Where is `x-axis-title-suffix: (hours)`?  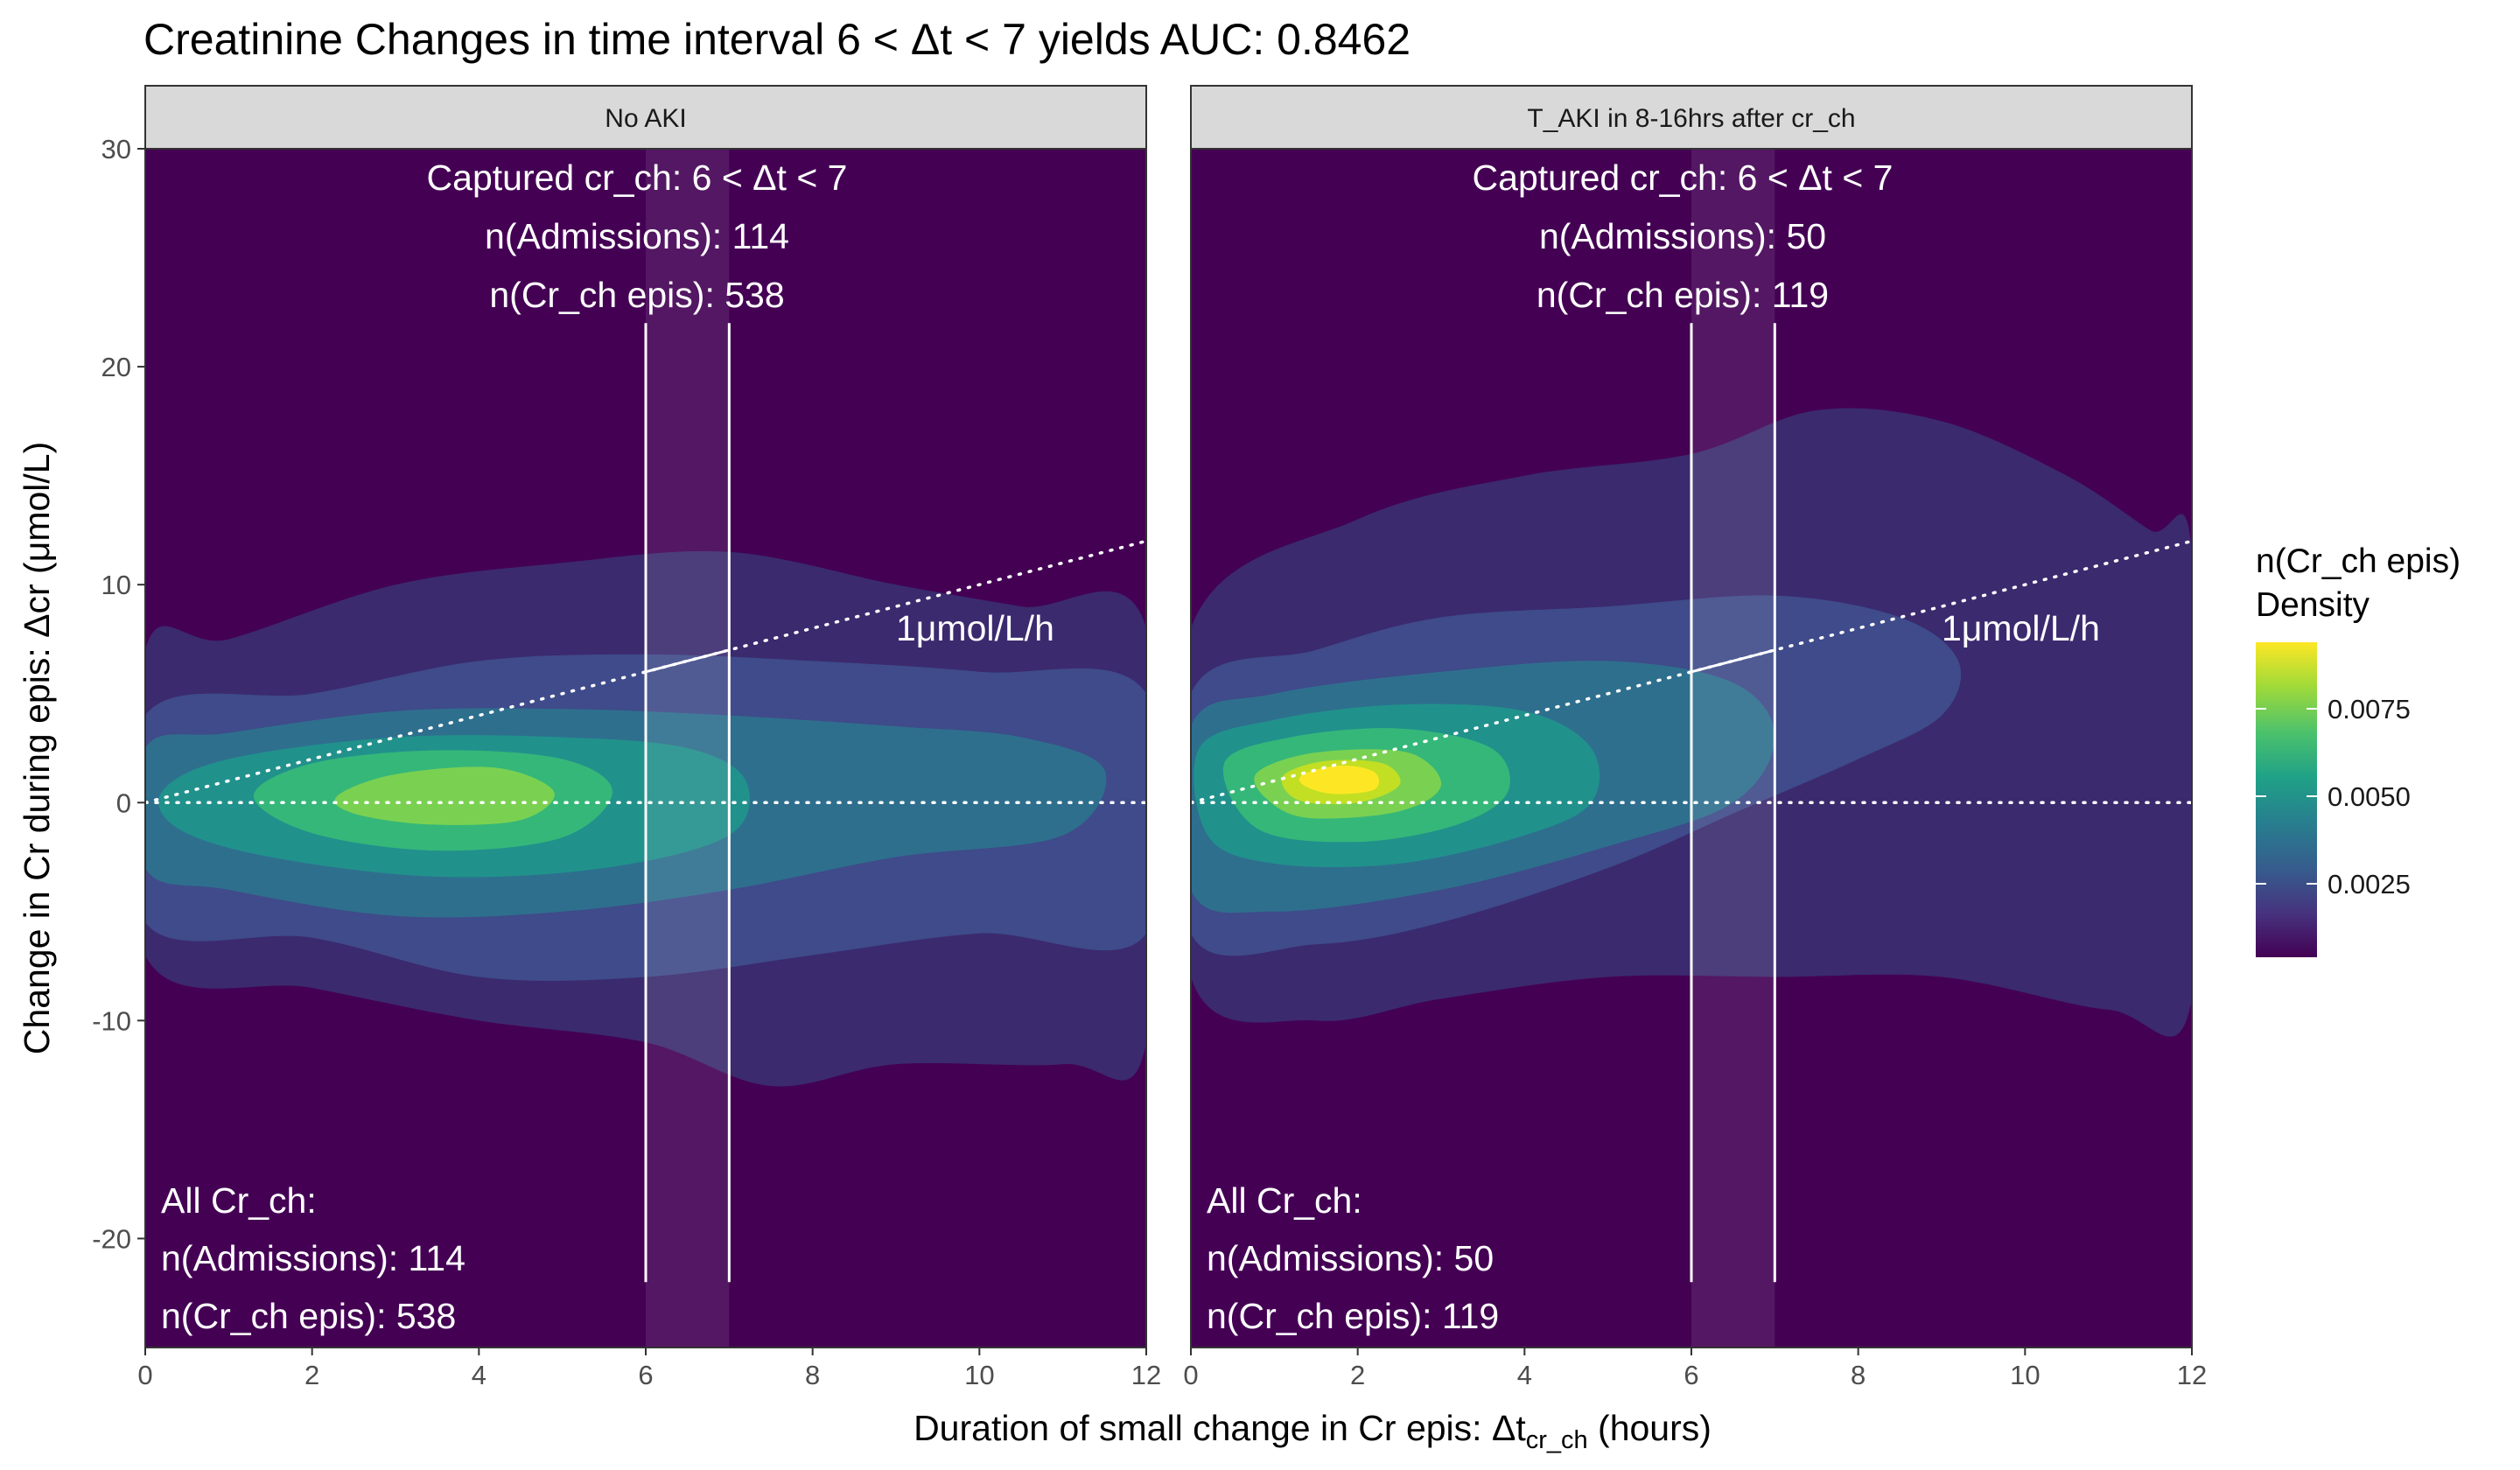 x-axis-title-suffix: (hours) is located at coordinates (1650, 1428).